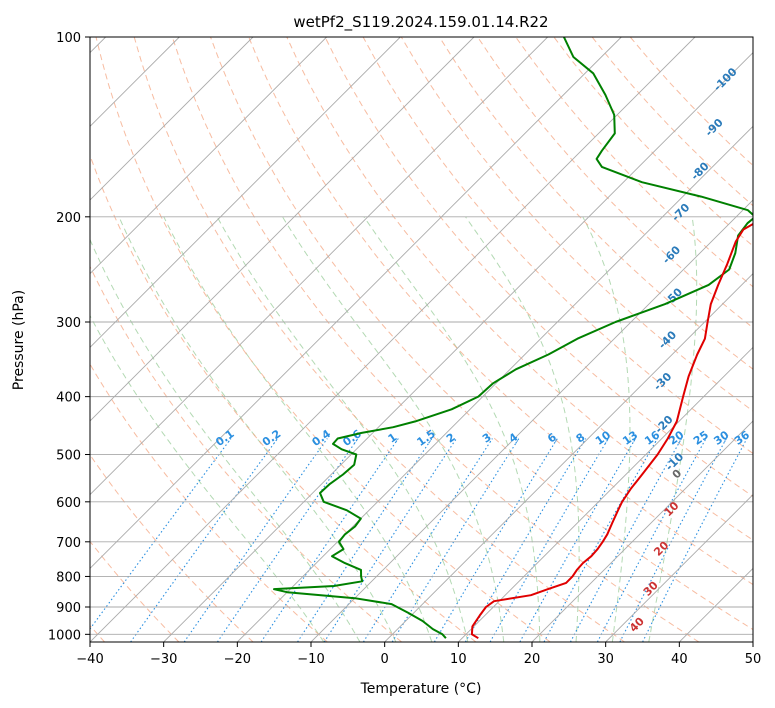 This screenshot has width=775, height=708. What do you see at coordinates (89, 659) in the screenshot?
I see `x-tick-label: −40` at bounding box center [89, 659].